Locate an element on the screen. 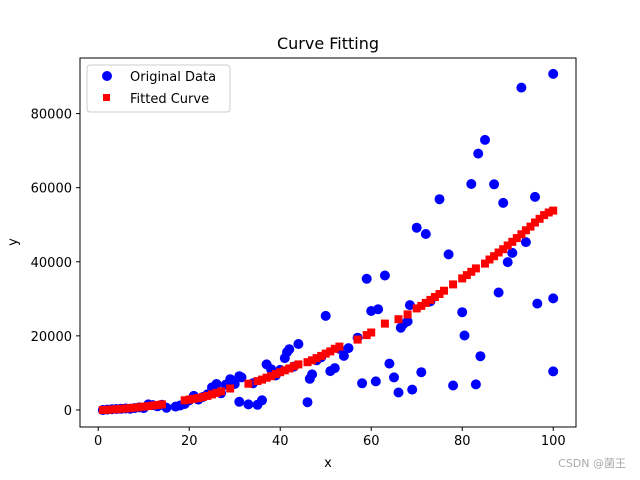 This screenshot has width=640, height=480. y-tick-label: 0 is located at coordinates (68, 411).